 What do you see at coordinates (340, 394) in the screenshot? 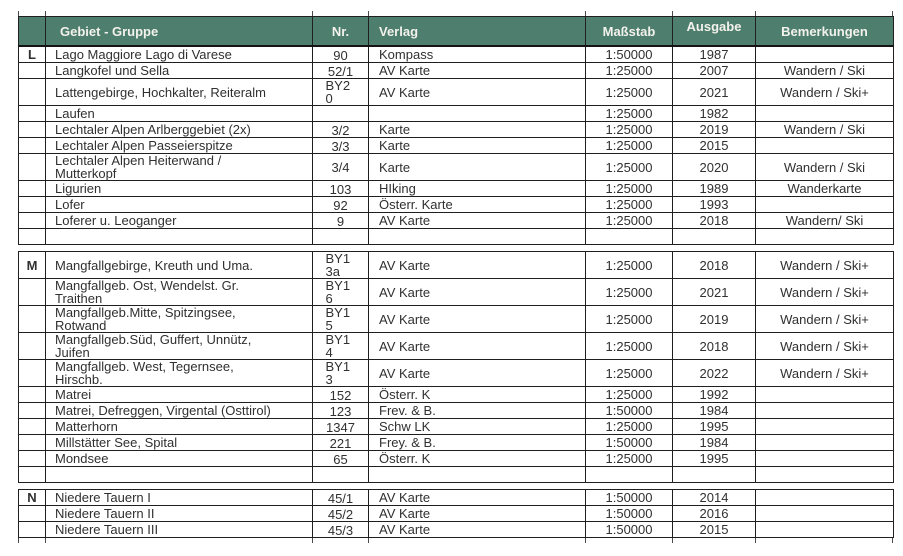
I see `cell-nr: 152` at bounding box center [340, 394].